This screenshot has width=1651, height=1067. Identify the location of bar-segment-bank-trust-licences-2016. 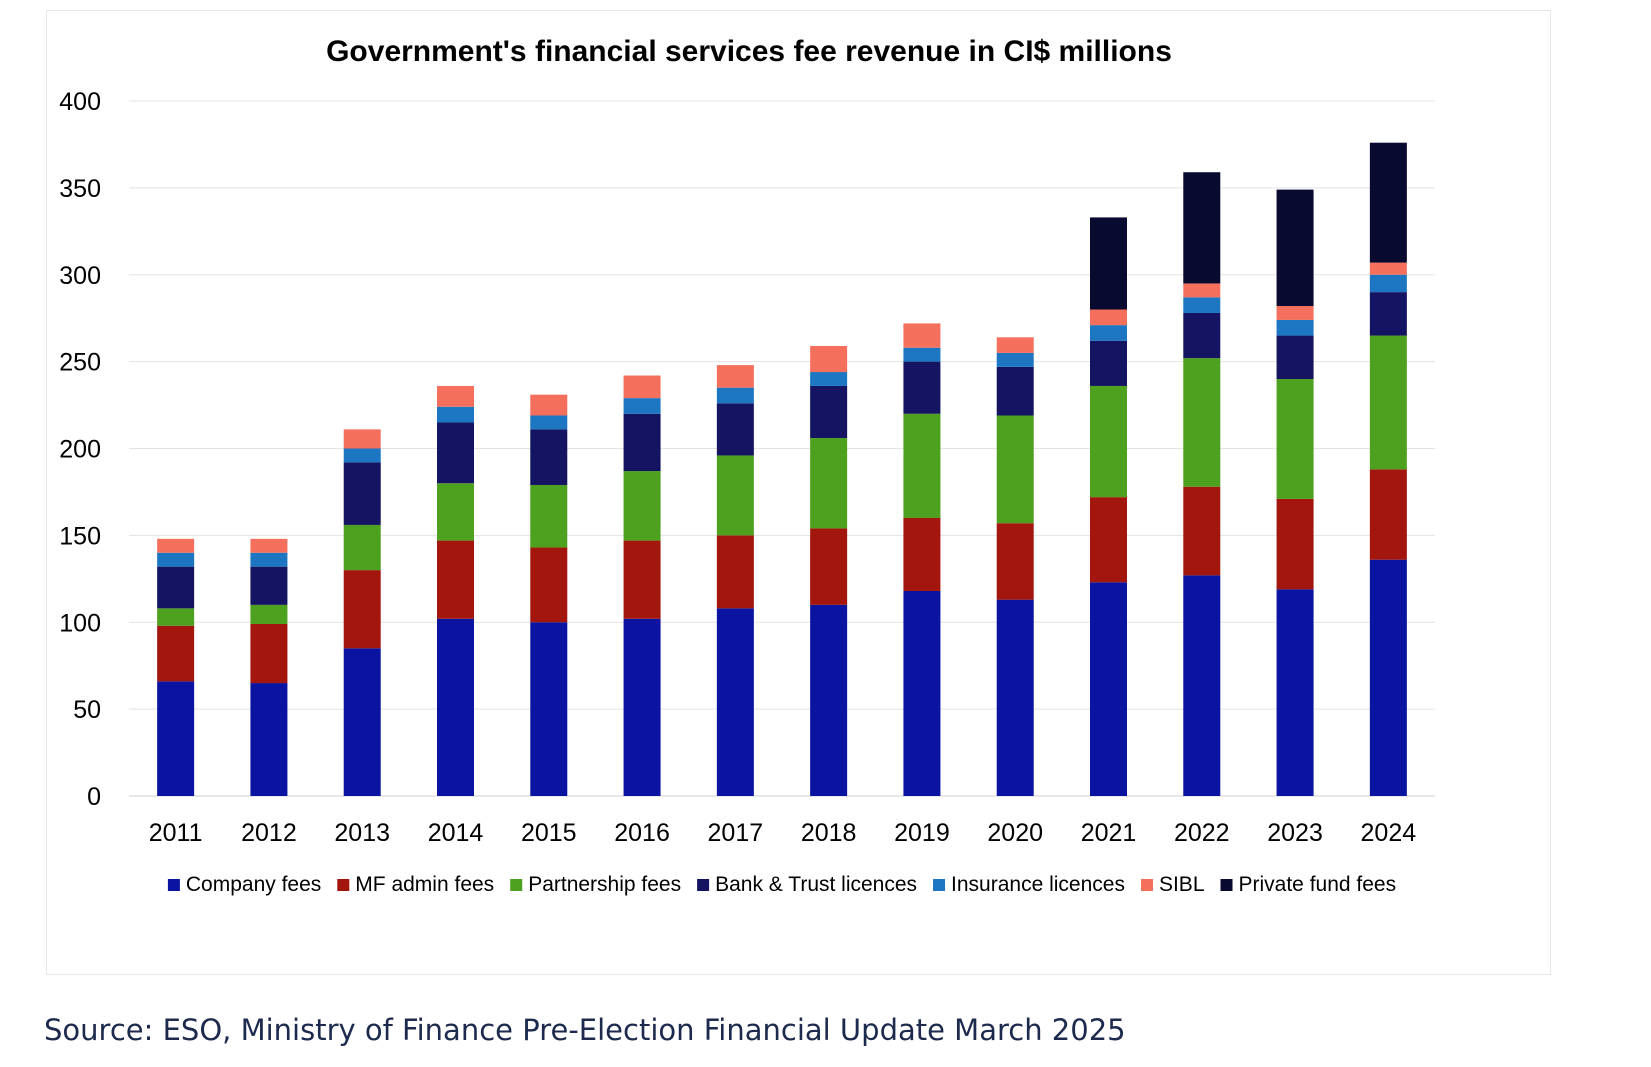
(642, 442).